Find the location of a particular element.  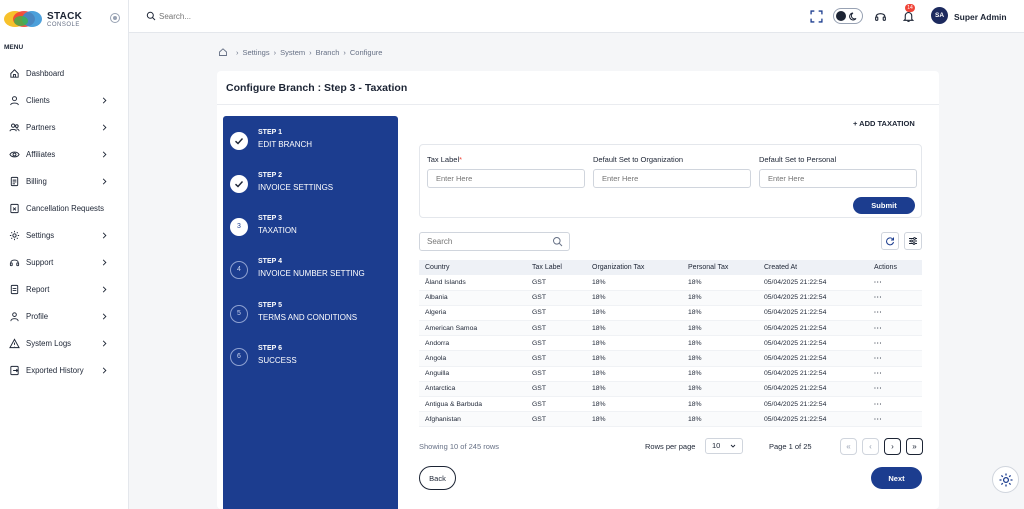

document-icon is located at coordinates (14, 181).